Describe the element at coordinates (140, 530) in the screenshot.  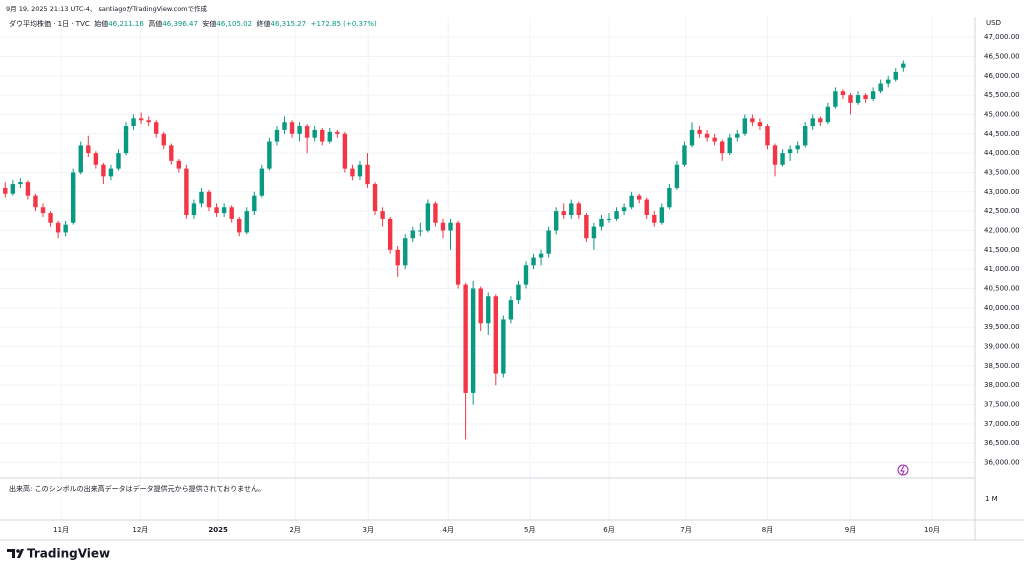
I see `x-tick-label: 12月` at that location.